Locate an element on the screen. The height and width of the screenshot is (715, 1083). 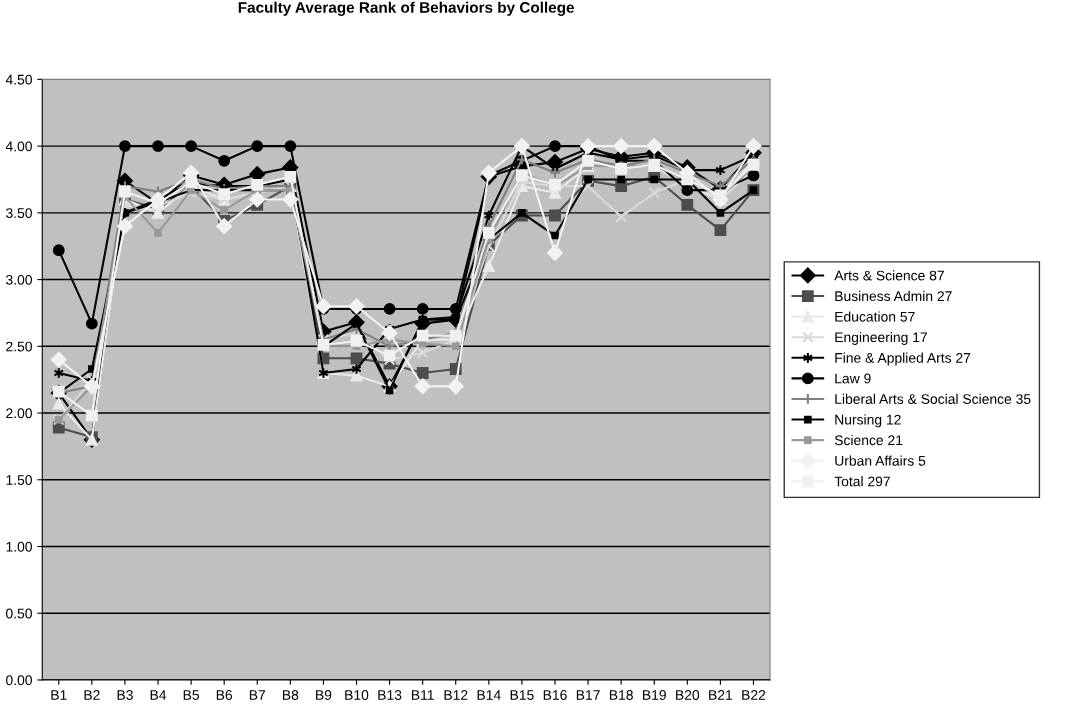
y-tick-label: 3.00 is located at coordinates (19, 279).